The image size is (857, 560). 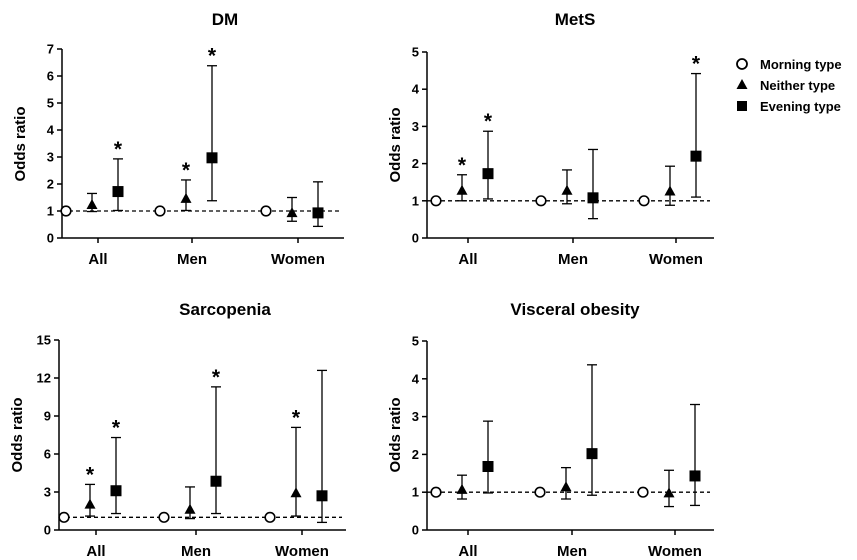 I want to click on chart-title: Visceral obesity, so click(x=575, y=309).